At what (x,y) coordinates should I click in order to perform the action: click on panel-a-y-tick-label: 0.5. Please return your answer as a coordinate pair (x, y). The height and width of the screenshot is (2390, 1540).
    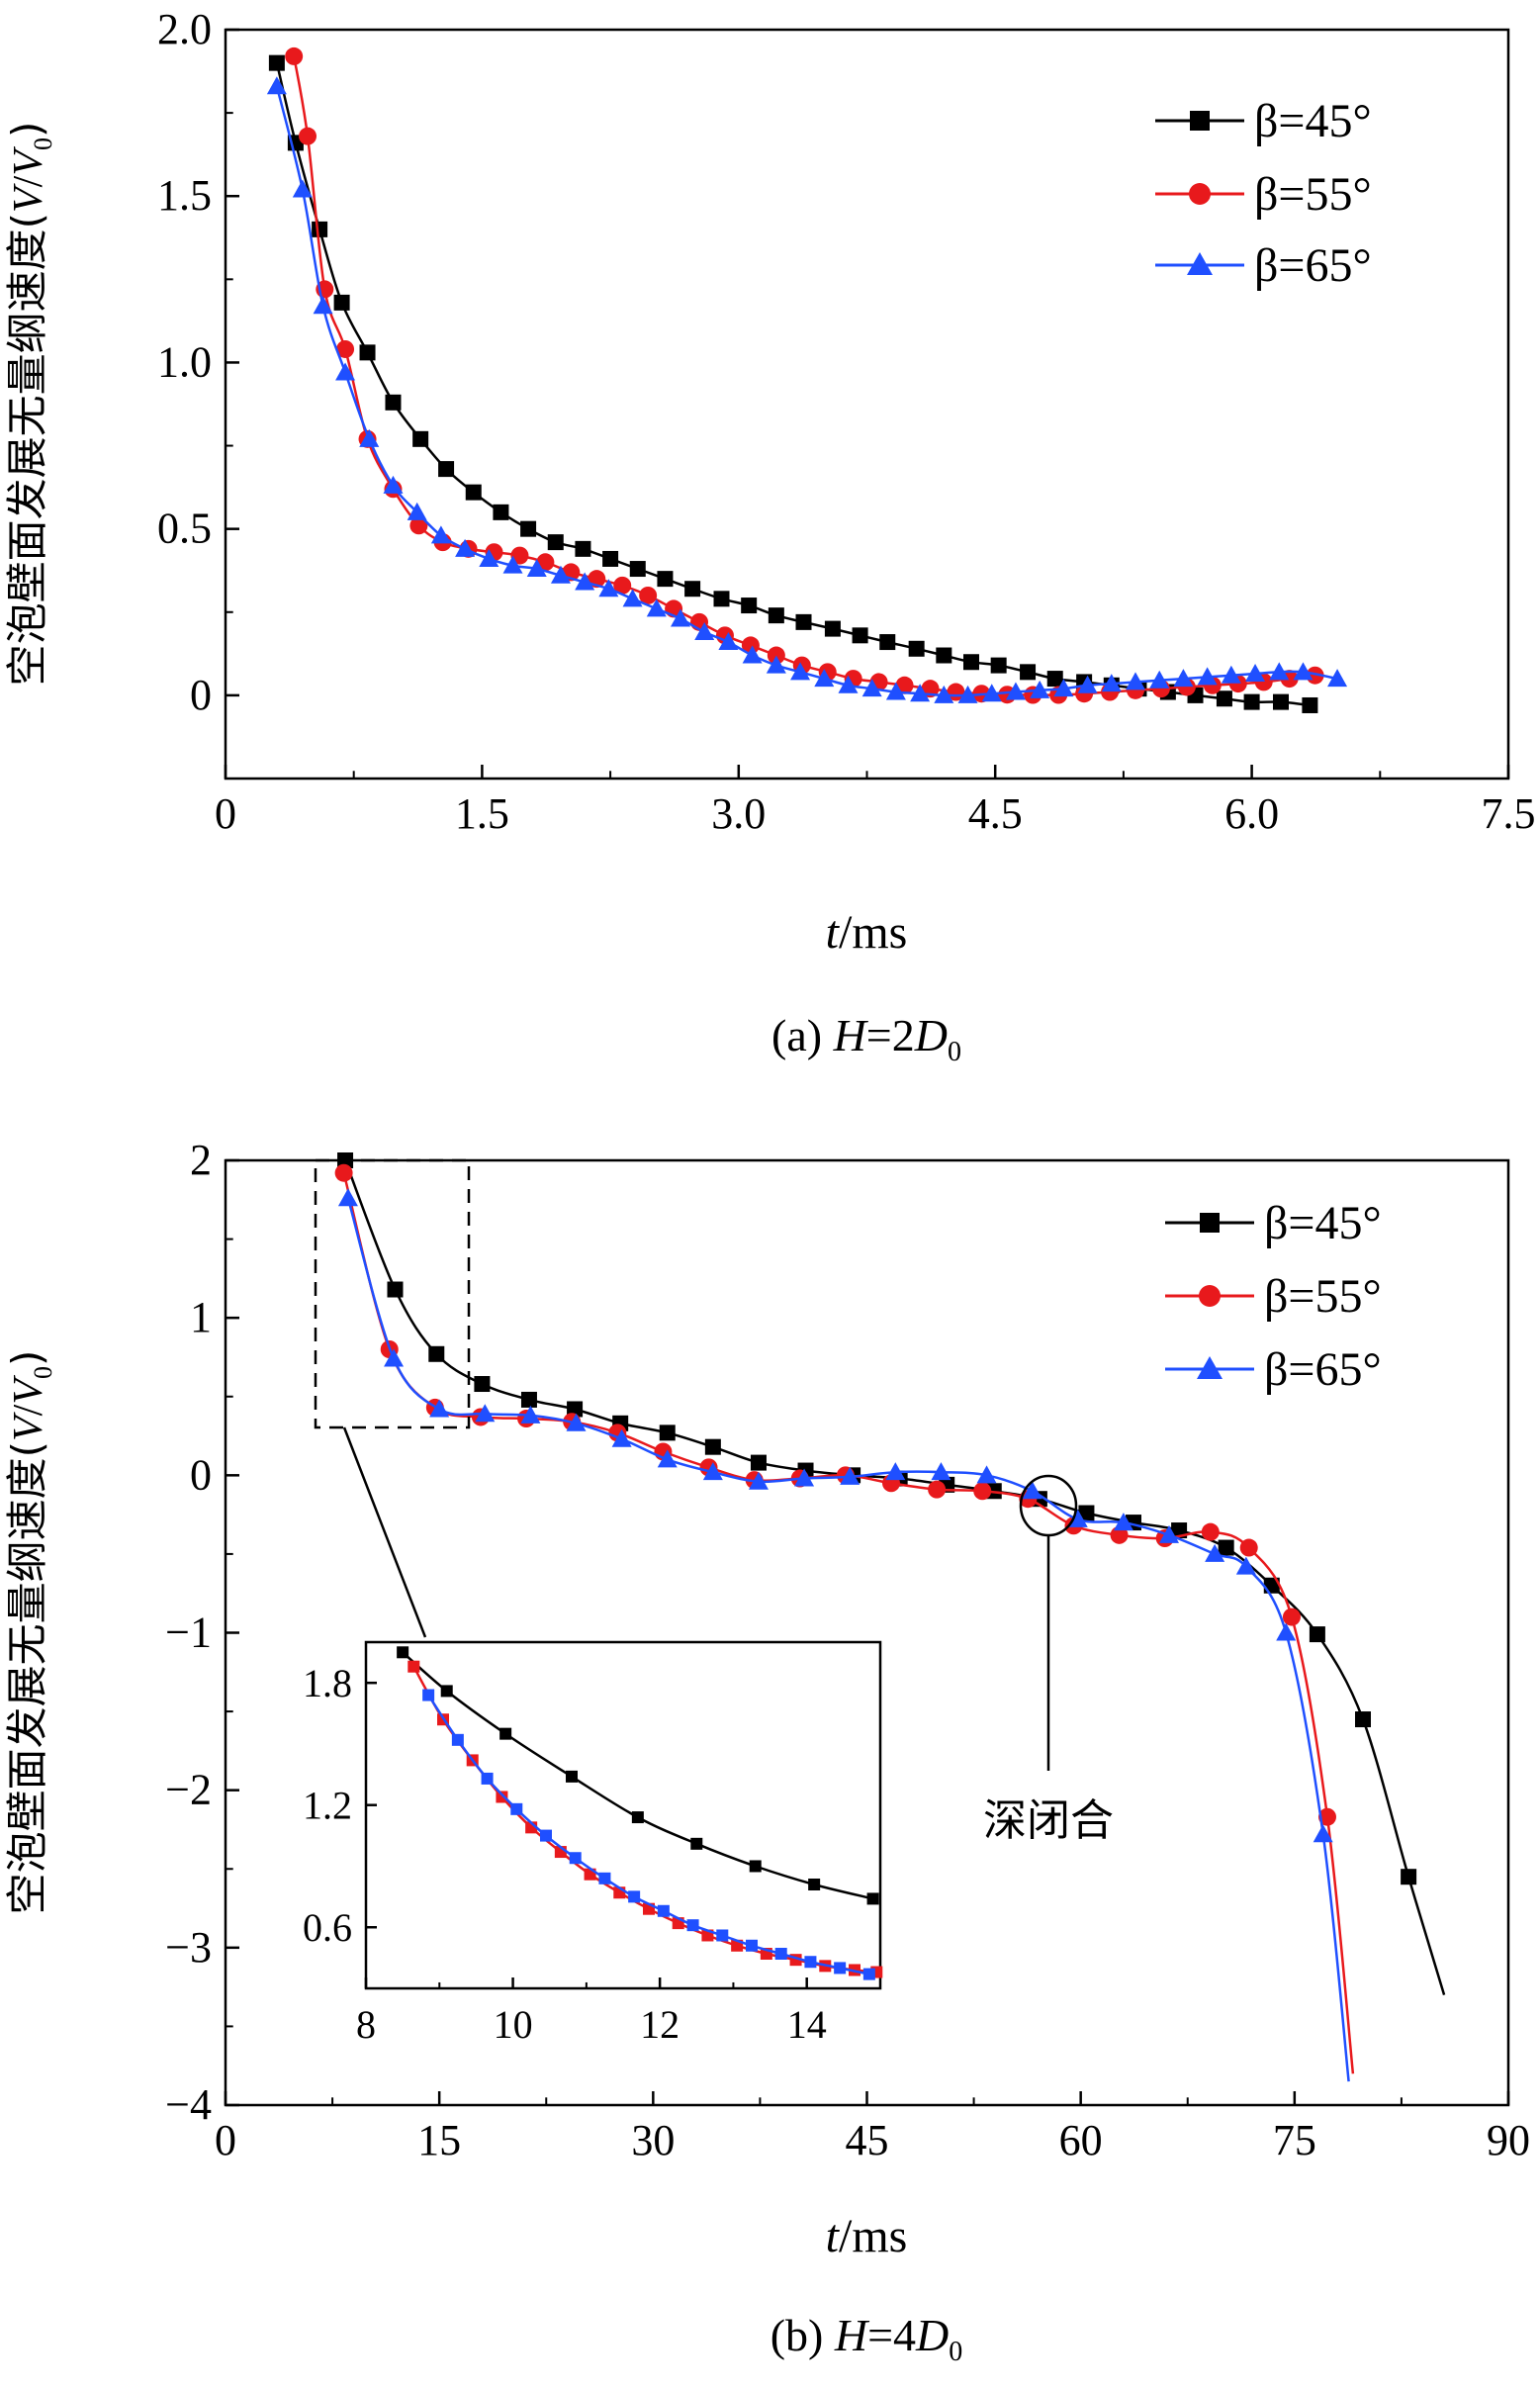
    Looking at the image, I should click on (184, 529).